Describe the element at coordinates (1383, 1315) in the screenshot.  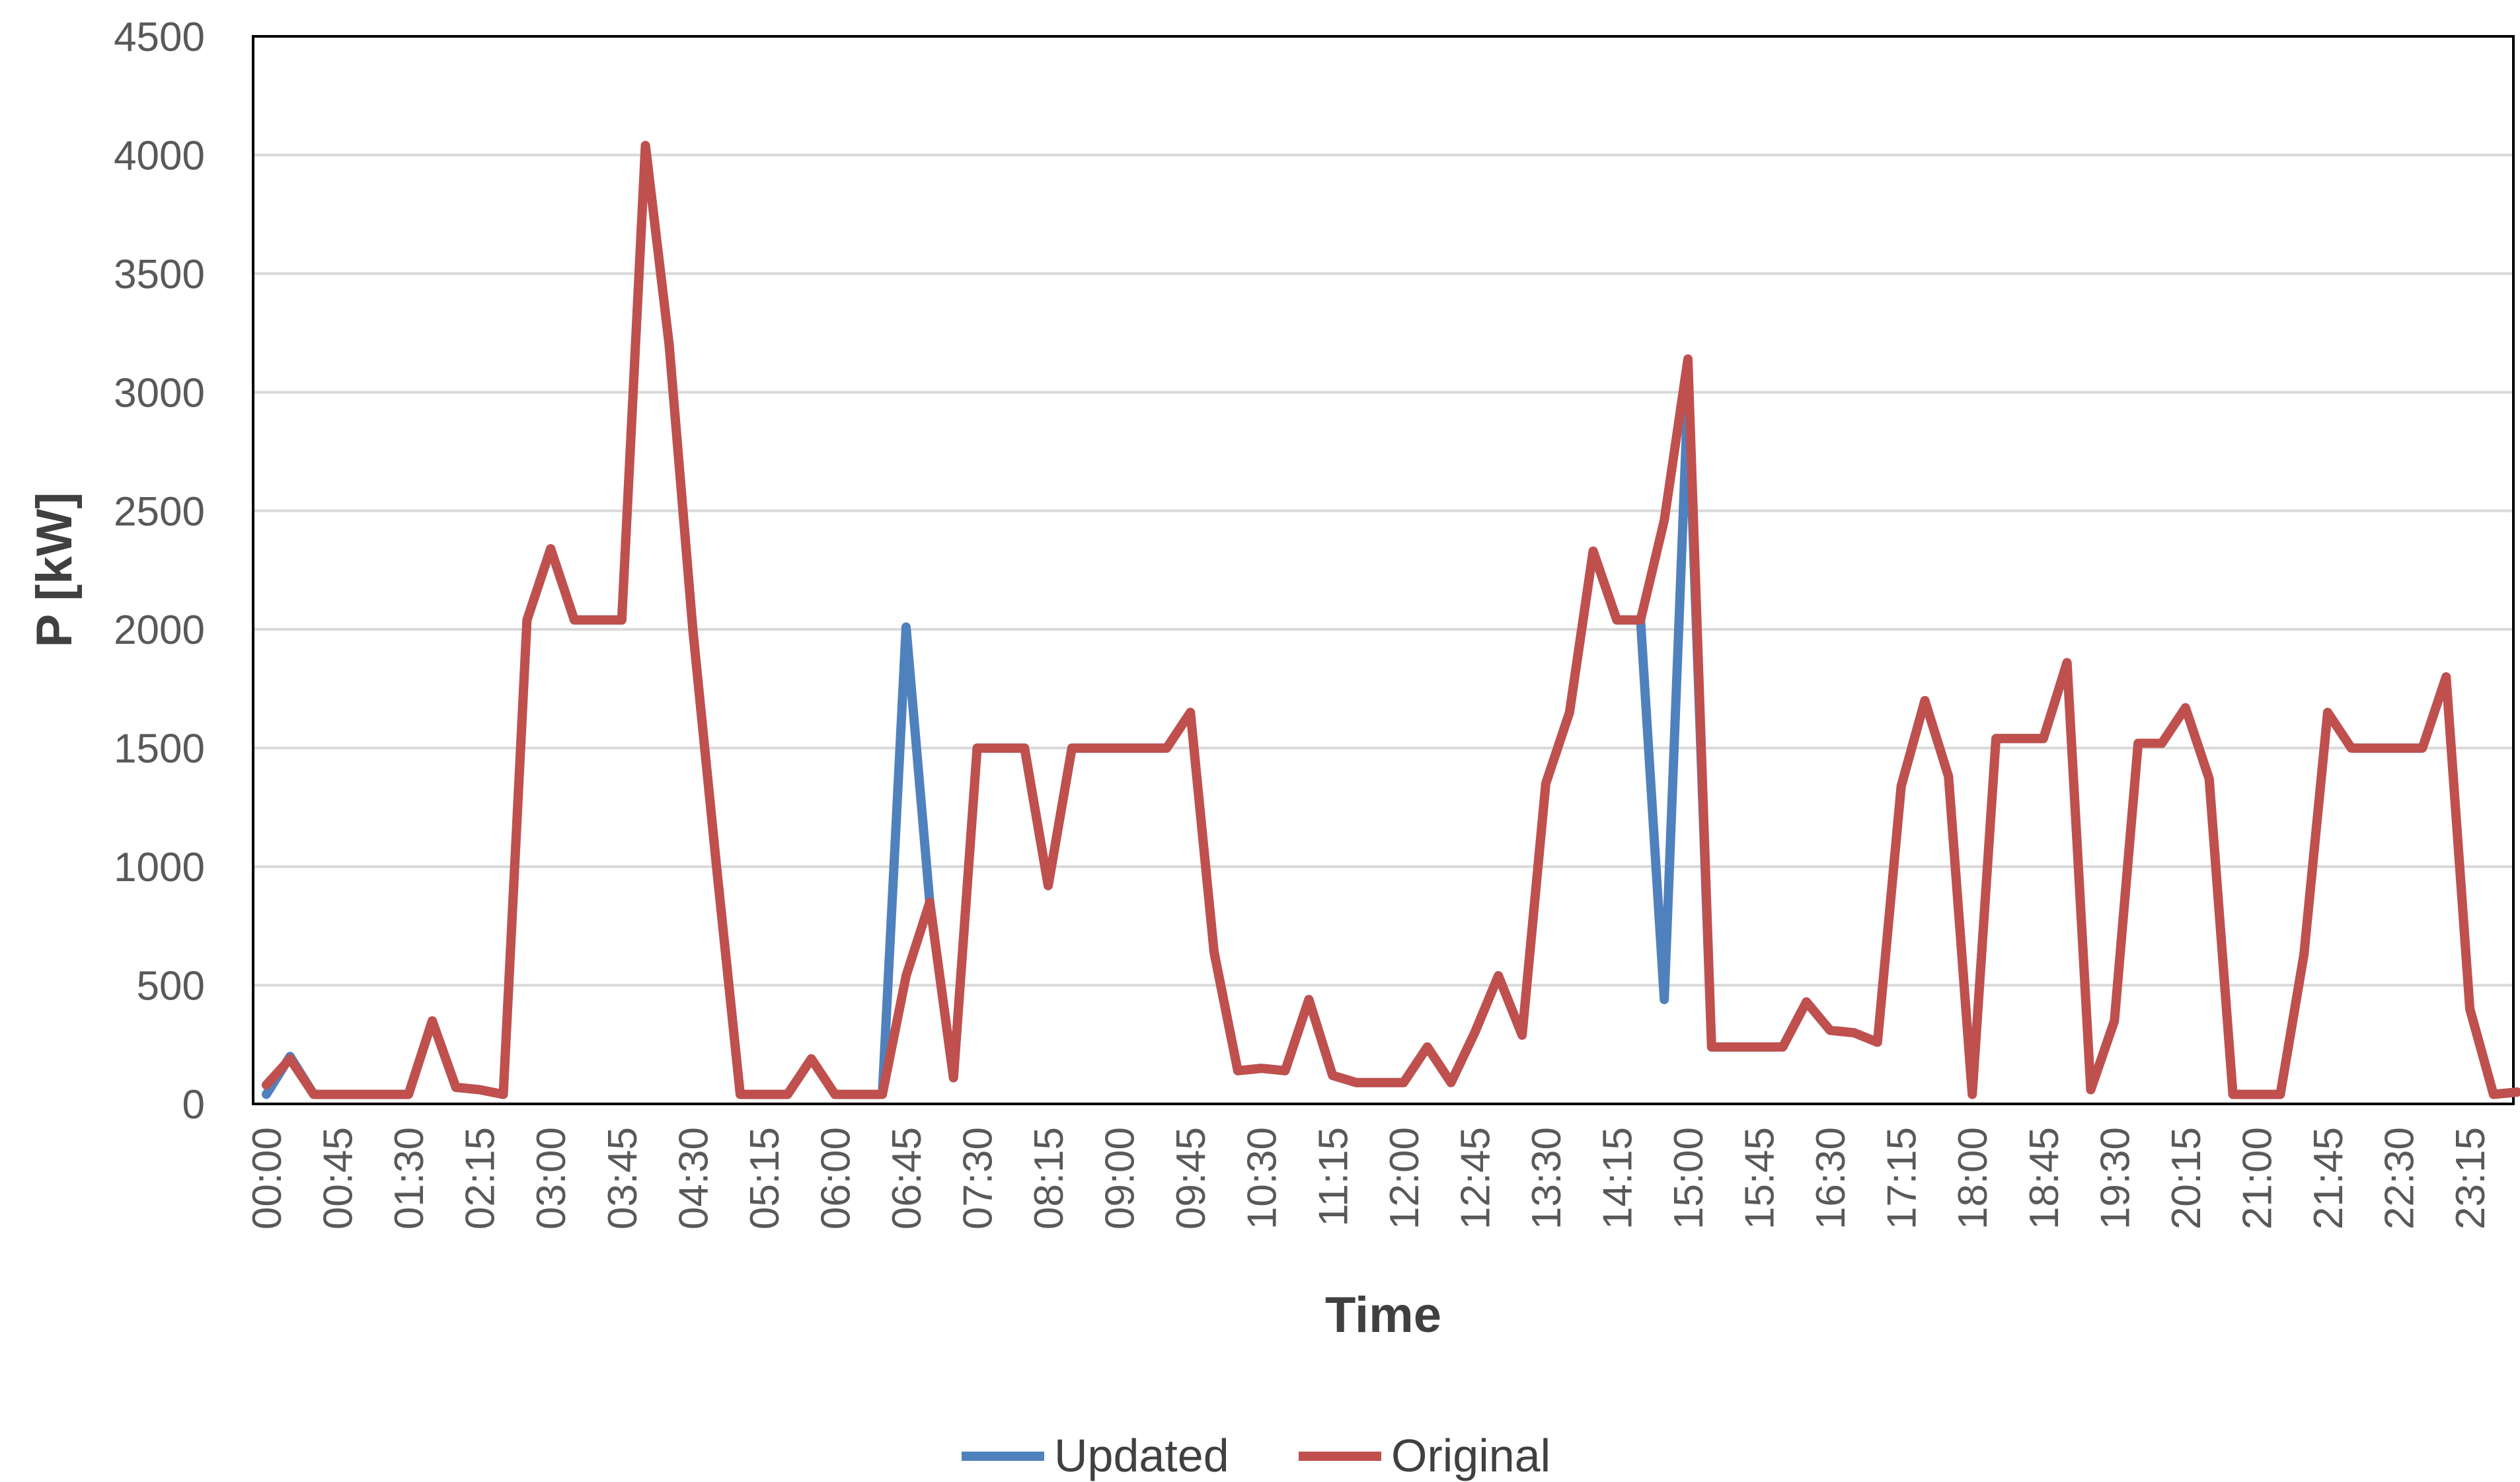
I see `x-axis-title: Time` at that location.